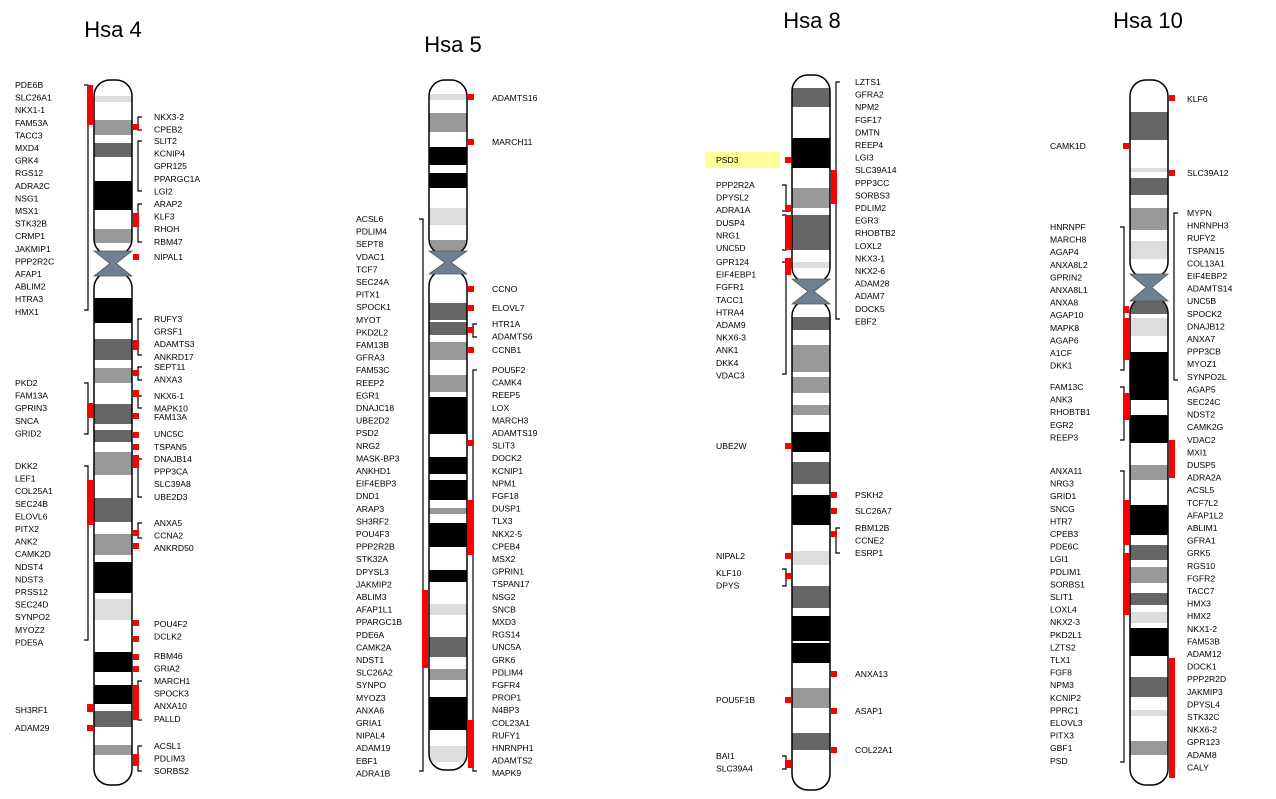  Describe the element at coordinates (1061, 597) in the screenshot. I see `gene-label: SLIT1` at that location.